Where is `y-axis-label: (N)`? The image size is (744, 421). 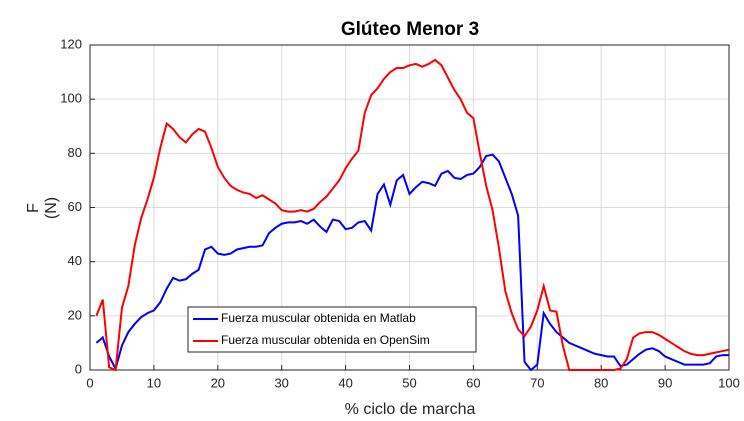
y-axis-label: (N) is located at coordinates (51, 208).